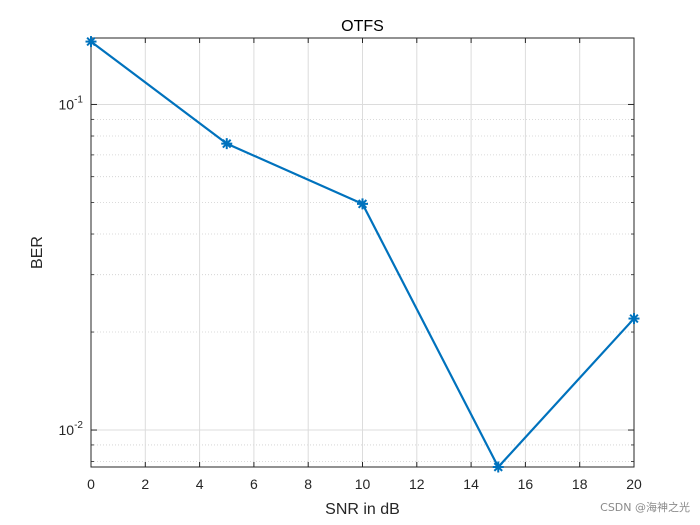 This screenshot has width=700, height=525. What do you see at coordinates (308, 484) in the screenshot?
I see `x-tick-label: 8` at bounding box center [308, 484].